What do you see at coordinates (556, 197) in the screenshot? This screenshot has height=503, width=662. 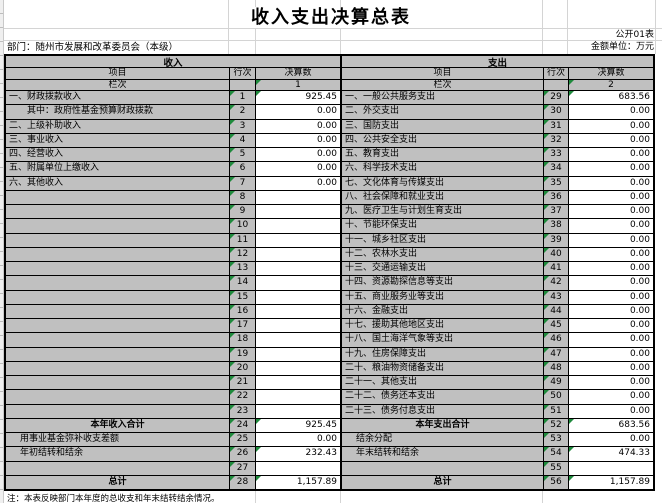 I see `row-line-number: 36` at bounding box center [556, 197].